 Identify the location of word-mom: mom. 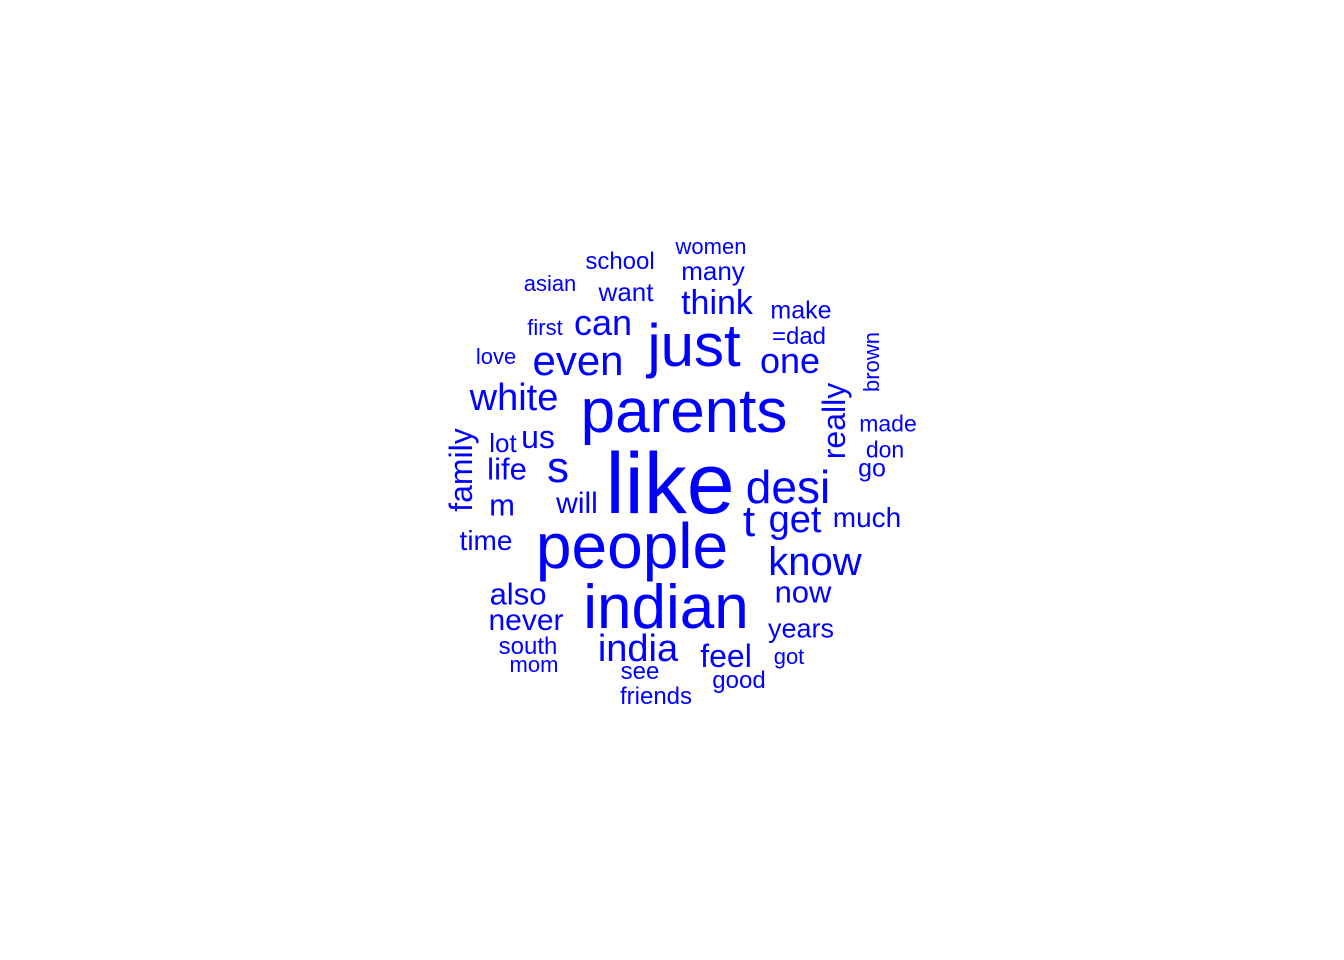
(534, 664).